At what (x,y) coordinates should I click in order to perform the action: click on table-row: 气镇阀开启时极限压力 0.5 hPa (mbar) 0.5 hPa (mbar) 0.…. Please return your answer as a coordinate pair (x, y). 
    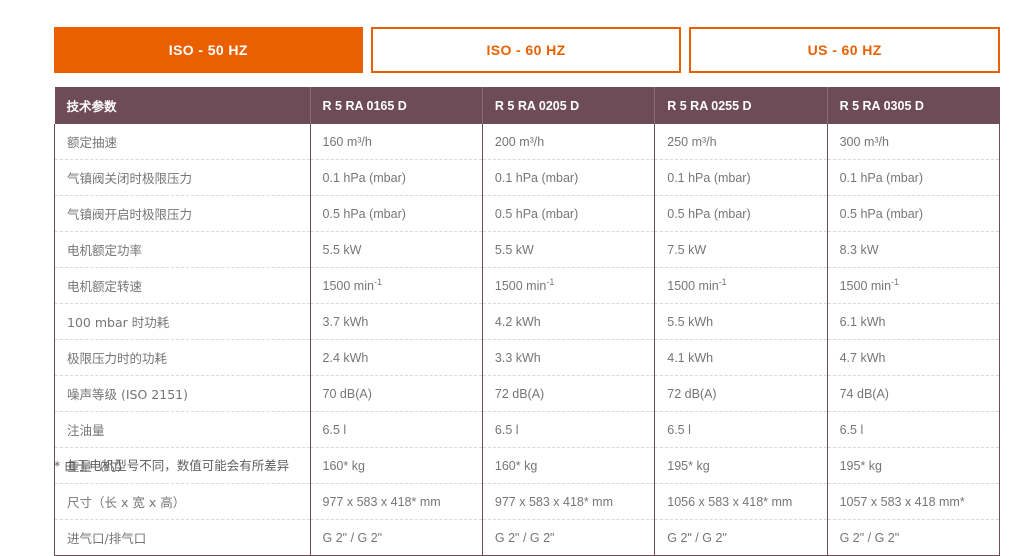
    Looking at the image, I should click on (527, 213).